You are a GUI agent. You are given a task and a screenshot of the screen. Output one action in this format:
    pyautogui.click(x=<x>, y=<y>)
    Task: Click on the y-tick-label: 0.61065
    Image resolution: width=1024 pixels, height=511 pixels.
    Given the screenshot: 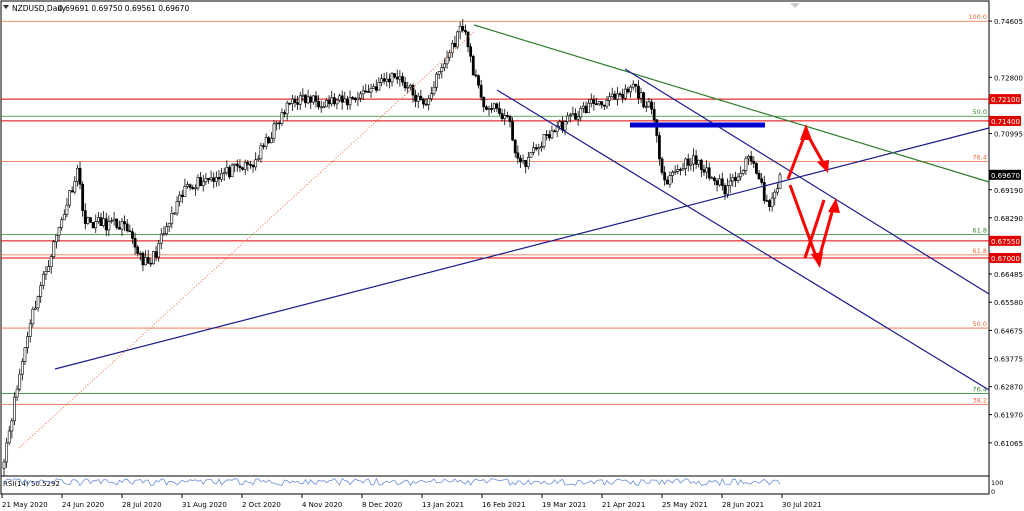 What is the action you would take?
    pyautogui.click(x=1008, y=444)
    